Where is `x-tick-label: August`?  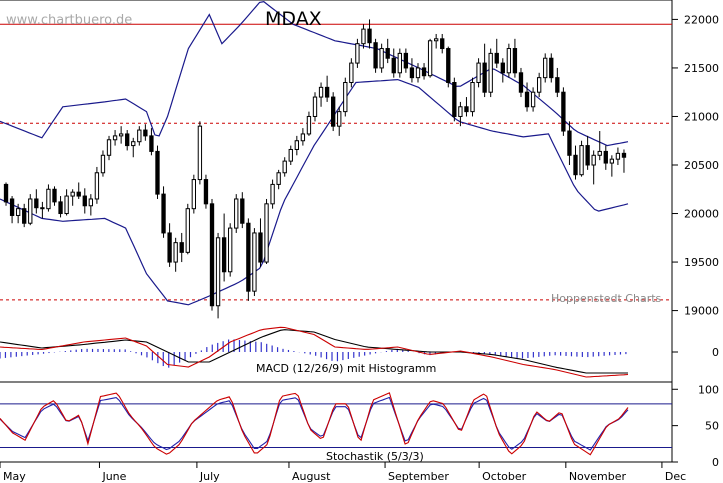 x-tick-label: August is located at coordinates (311, 476).